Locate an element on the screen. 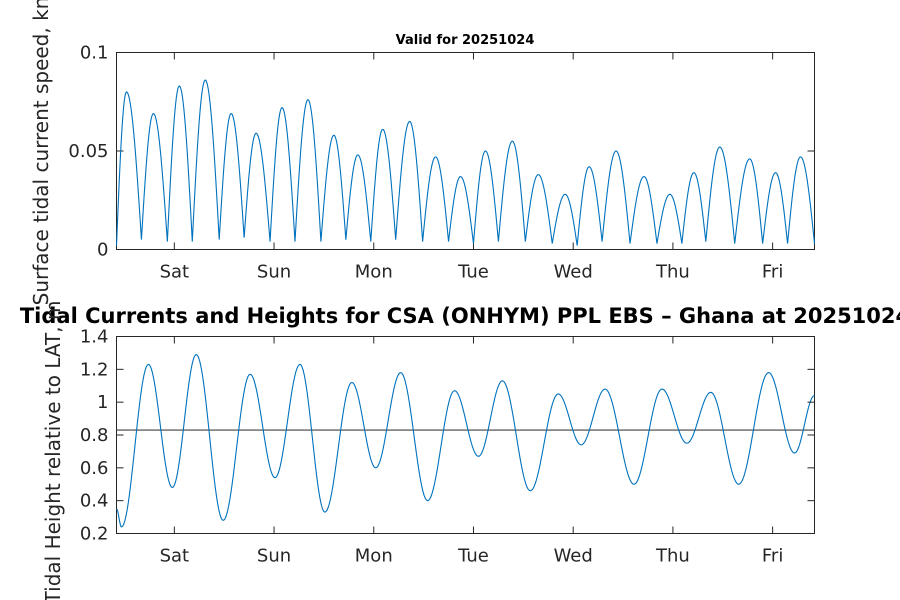 This screenshot has width=900, height=600. tidal-height-ytick-label: 1 is located at coordinates (102, 402).